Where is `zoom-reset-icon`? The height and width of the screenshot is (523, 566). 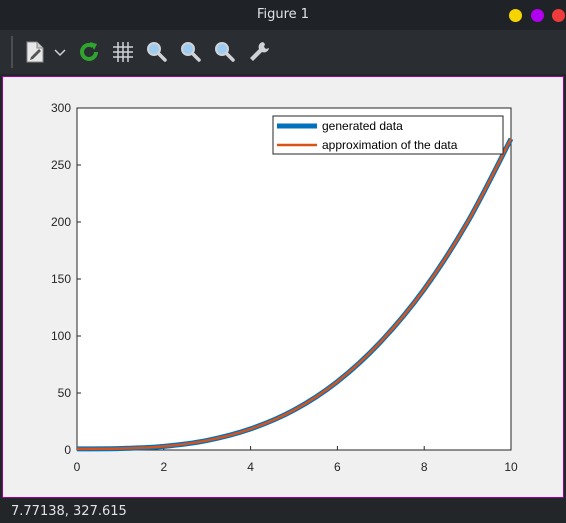
zoom-reset-icon is located at coordinates (225, 52).